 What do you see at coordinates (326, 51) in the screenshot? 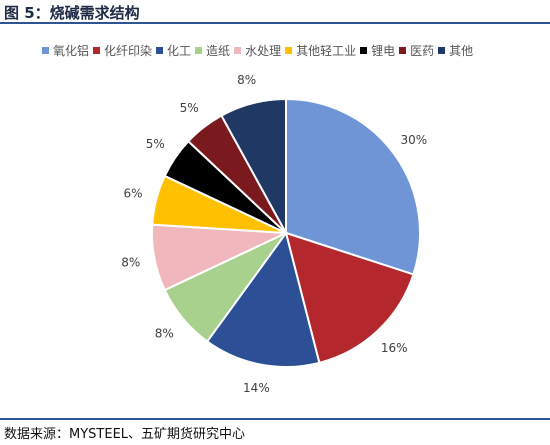
I see `legend-label: 其他轻工业` at bounding box center [326, 51].